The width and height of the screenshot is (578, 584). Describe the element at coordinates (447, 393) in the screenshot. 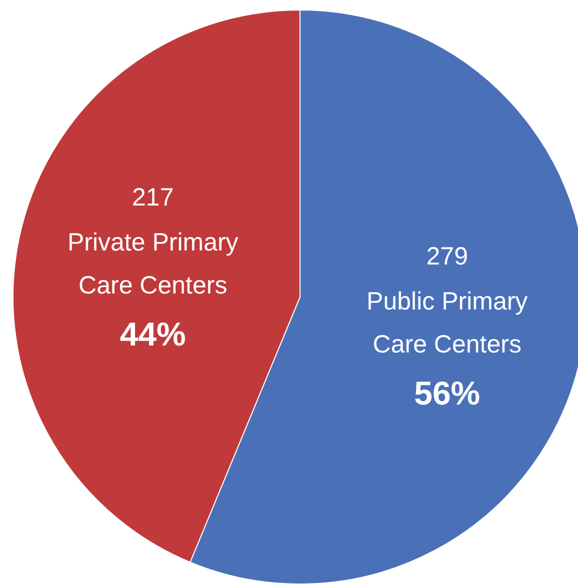

I see `text: 56%` at that location.